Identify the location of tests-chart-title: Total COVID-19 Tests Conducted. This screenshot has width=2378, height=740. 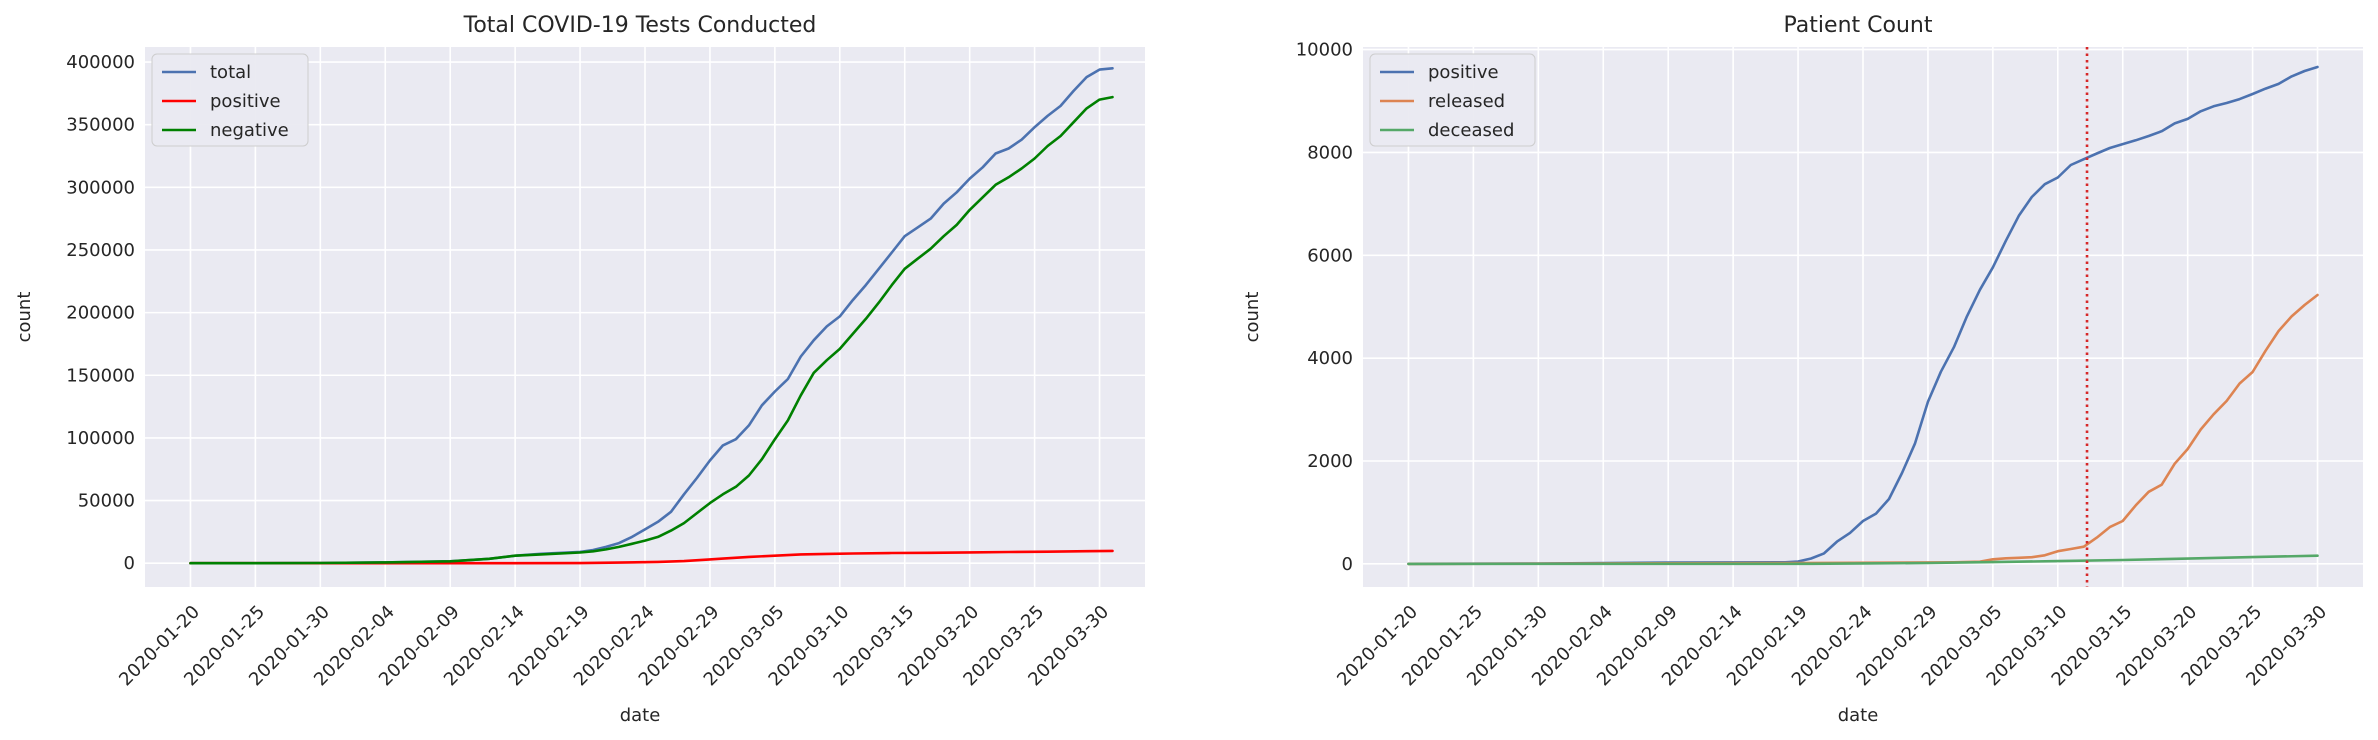
(640, 25).